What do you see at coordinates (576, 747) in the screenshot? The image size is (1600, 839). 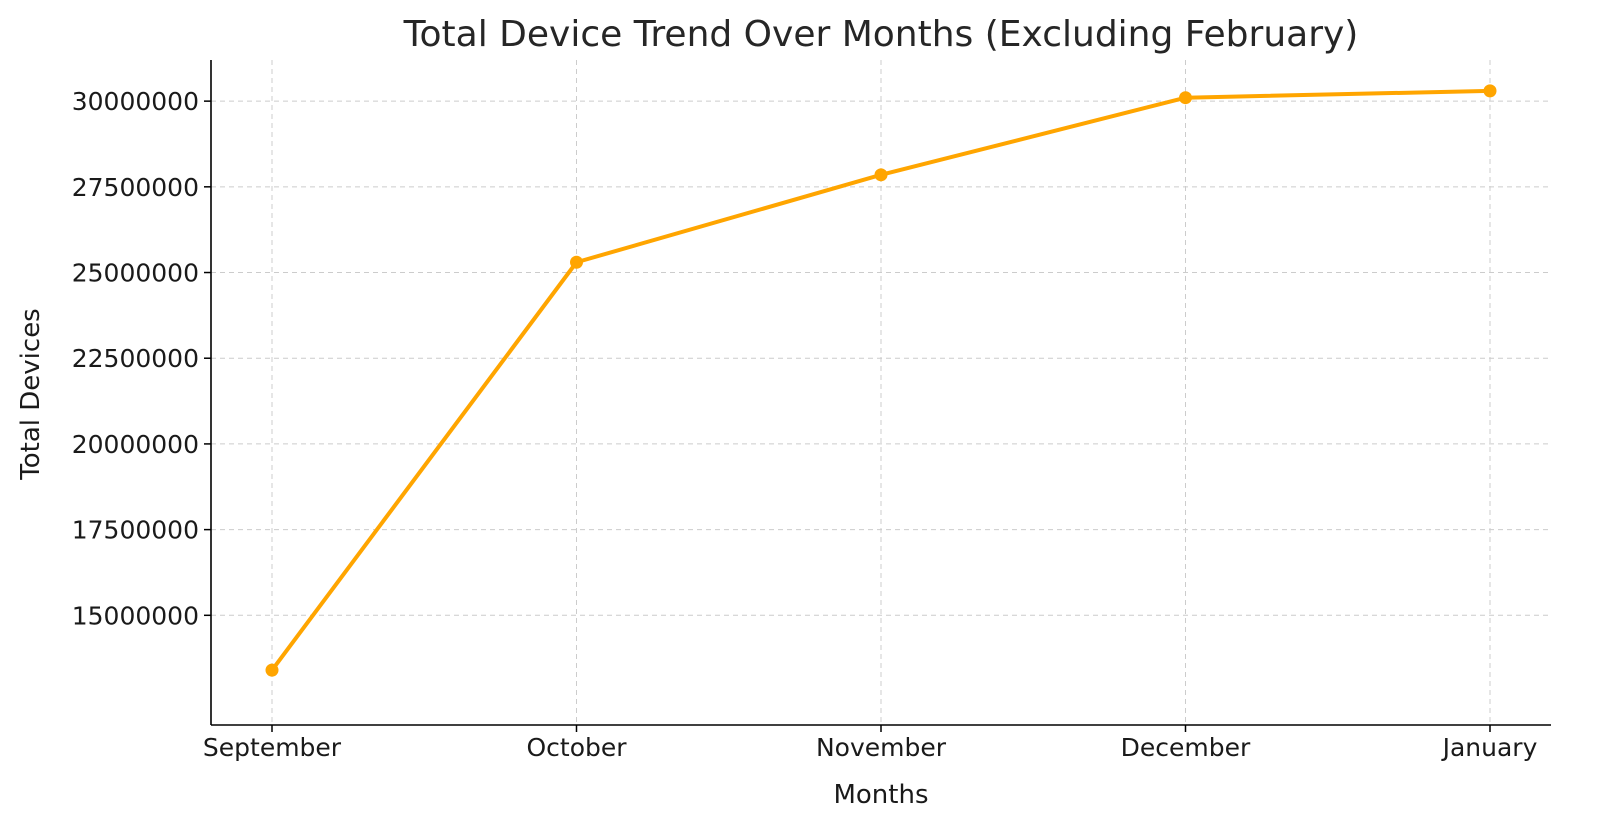 I see `x-tick-label: October` at bounding box center [576, 747].